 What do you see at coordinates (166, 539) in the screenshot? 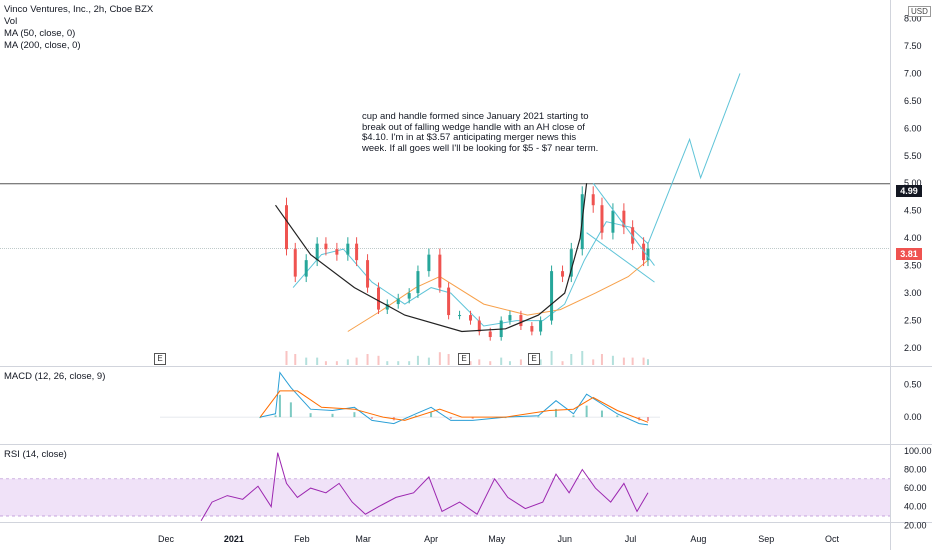
I see `x-tick-label: Dec` at bounding box center [166, 539].